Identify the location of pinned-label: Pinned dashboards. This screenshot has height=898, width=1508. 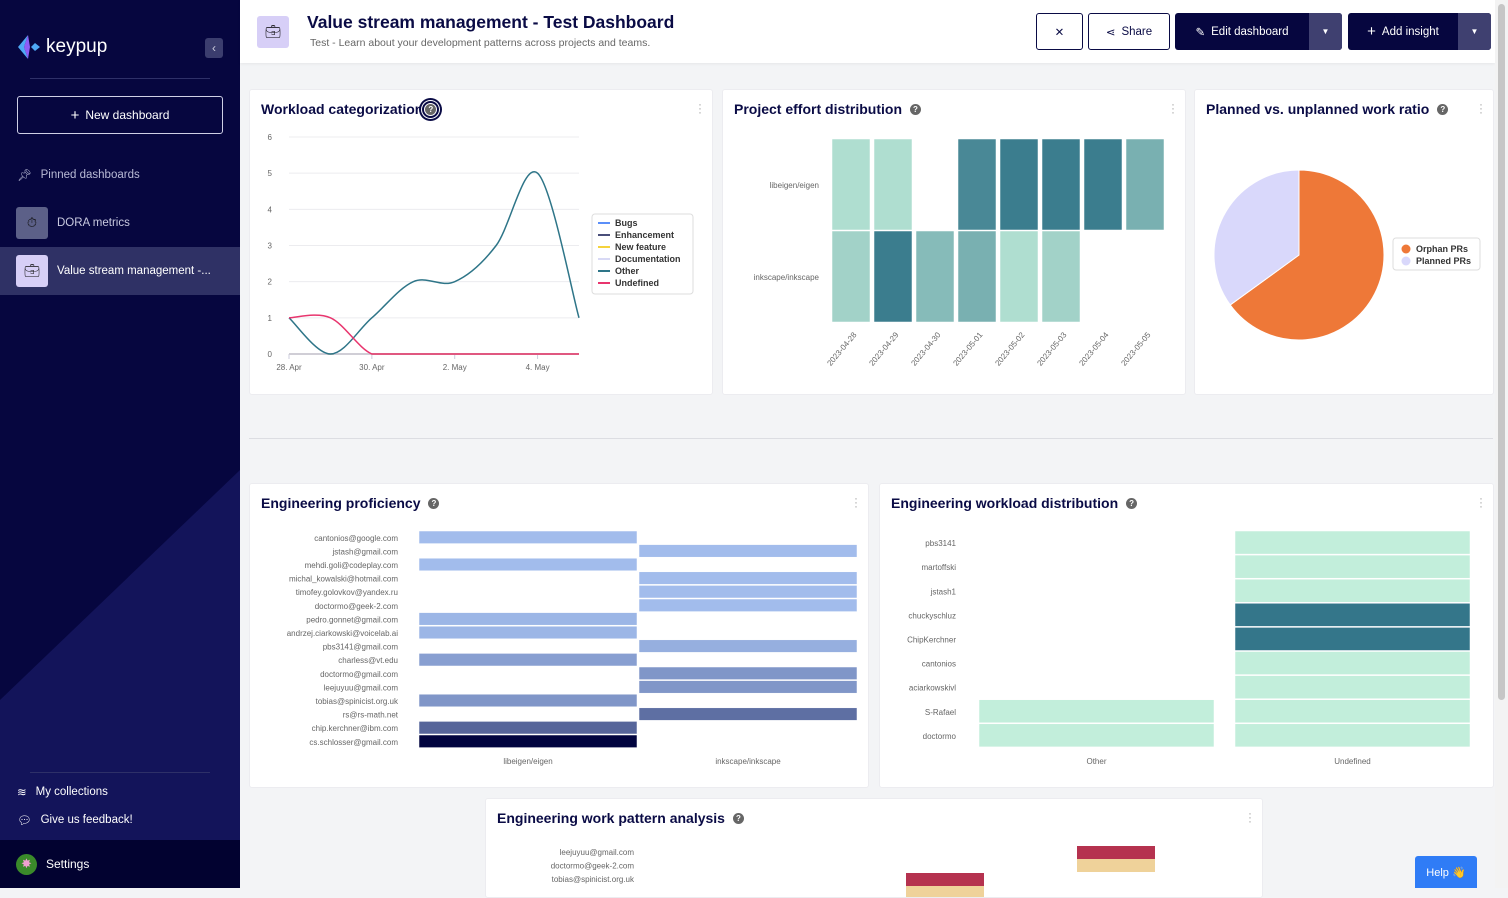
(90, 175).